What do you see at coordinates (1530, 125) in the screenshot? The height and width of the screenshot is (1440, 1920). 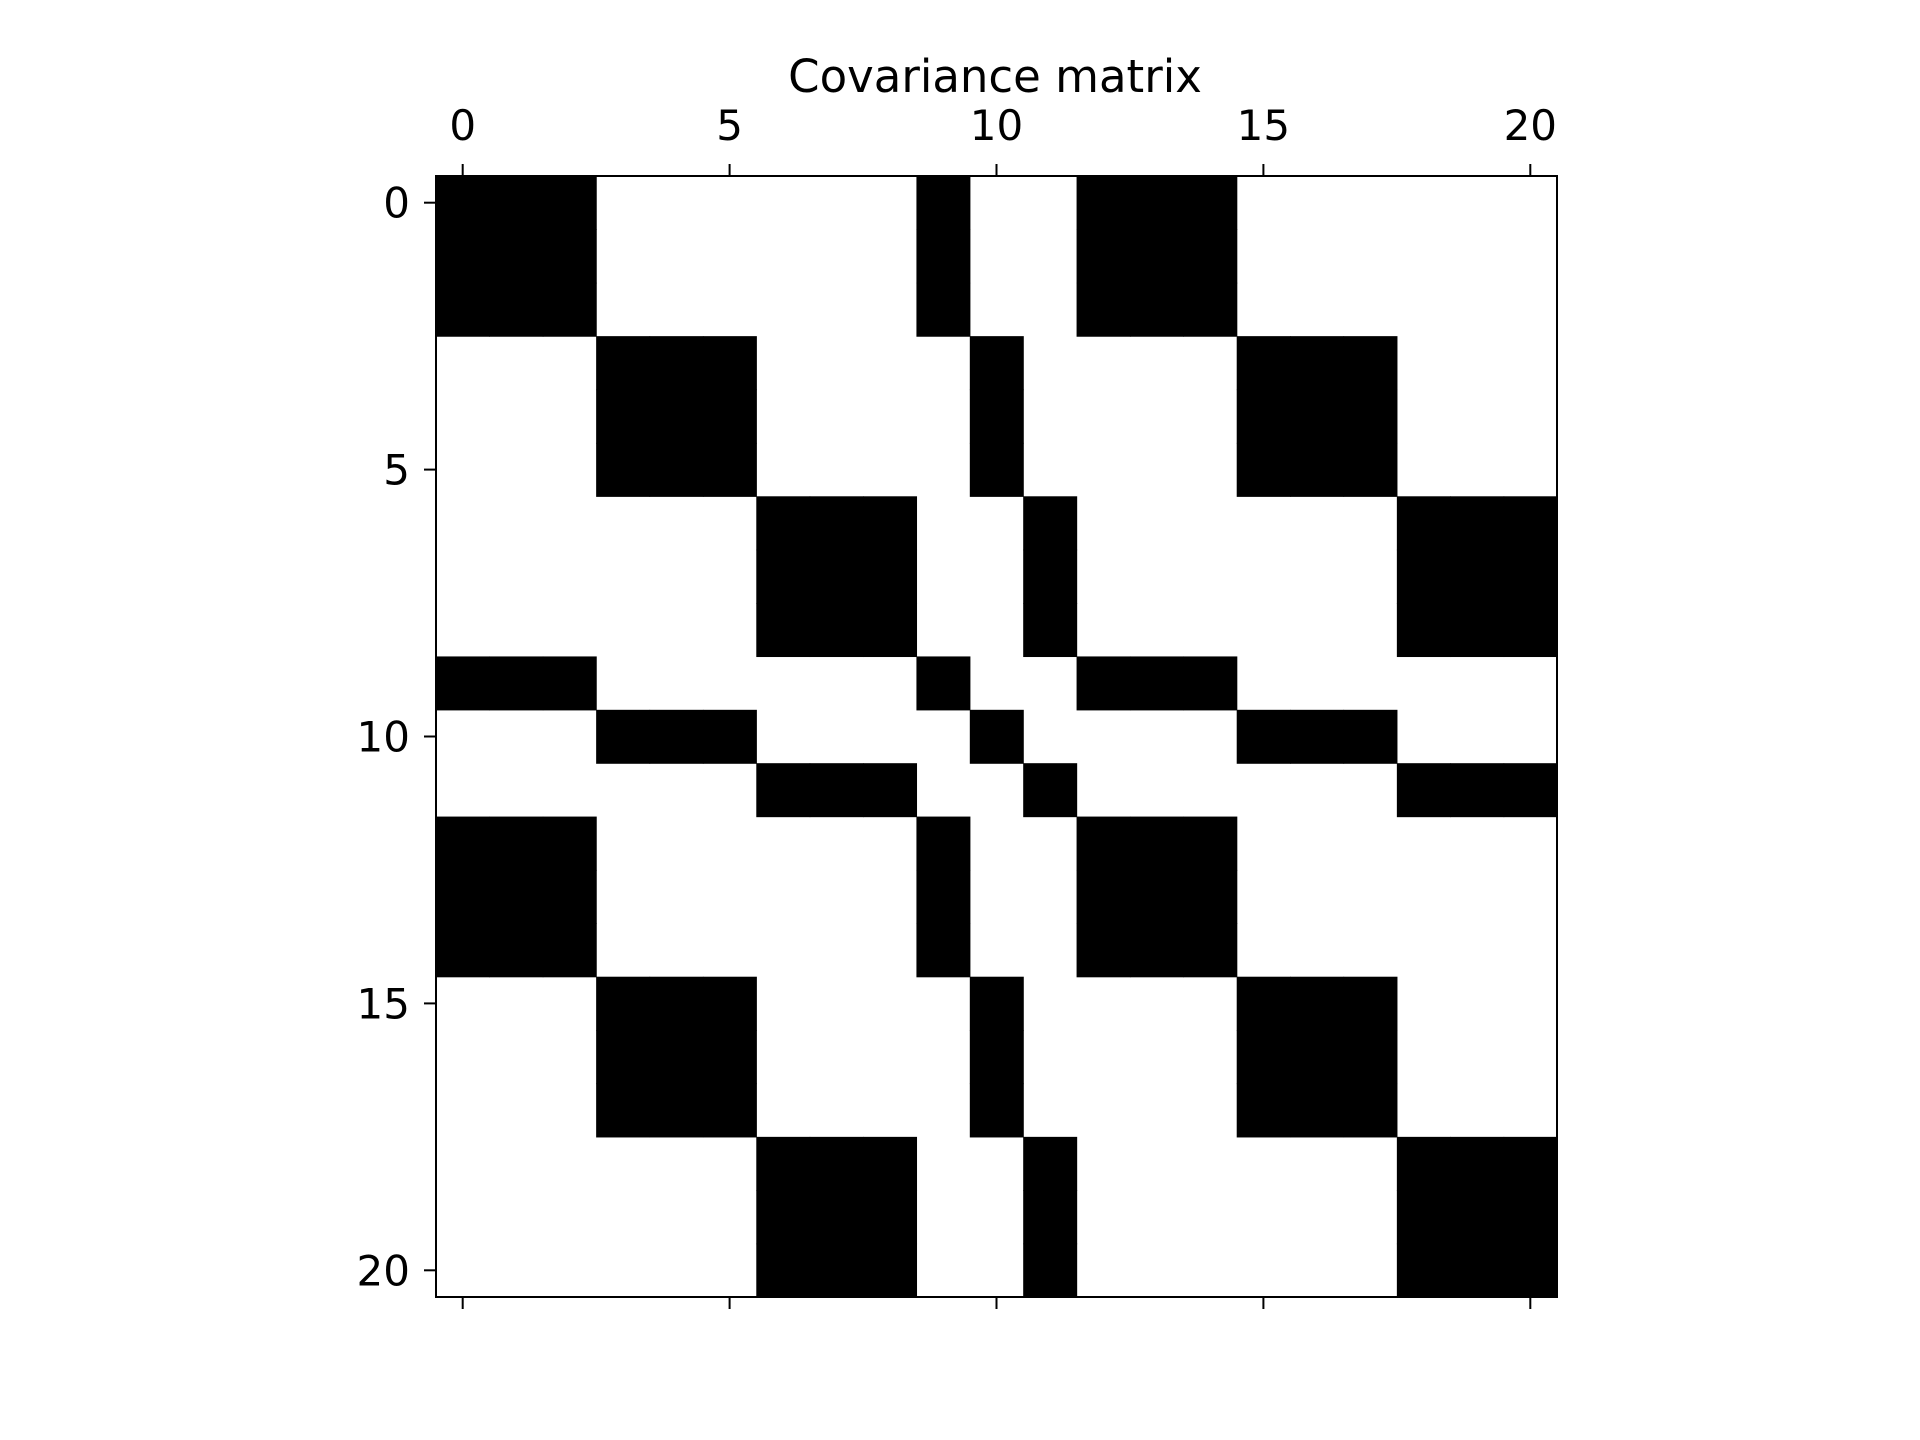 I see `x-tick-label-20: 20` at bounding box center [1530, 125].